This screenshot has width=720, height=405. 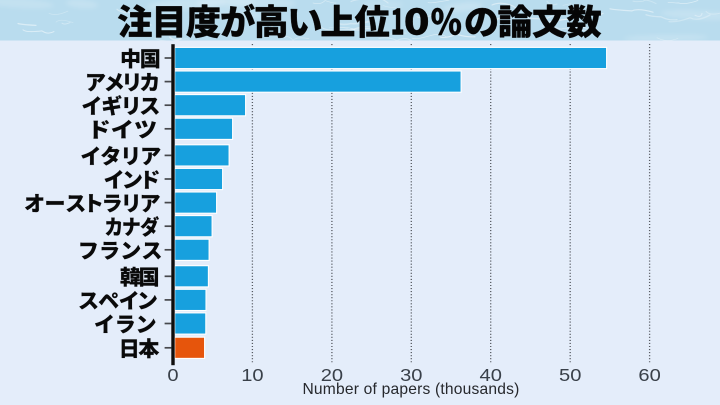 I want to click on svg-text: Number of papers (thousands), so click(x=410, y=389).